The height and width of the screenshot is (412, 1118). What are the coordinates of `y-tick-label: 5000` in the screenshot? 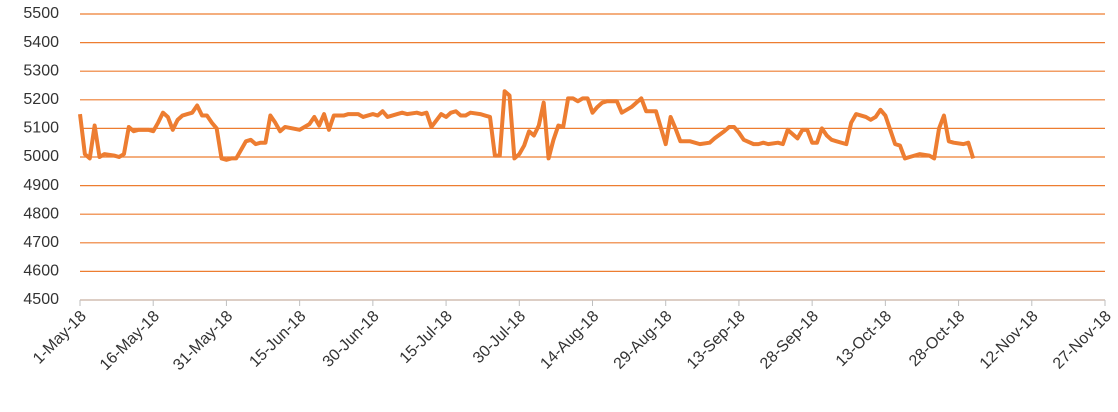 It's located at (41, 156).